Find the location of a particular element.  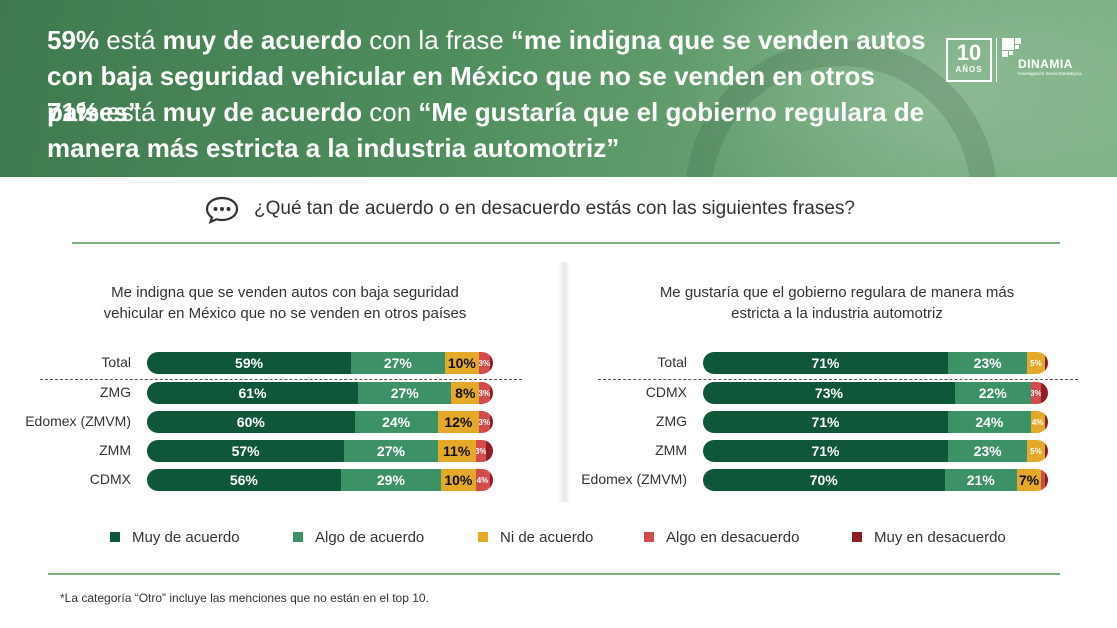

headline-1-text-b: con la frase is located at coordinates (436, 40).